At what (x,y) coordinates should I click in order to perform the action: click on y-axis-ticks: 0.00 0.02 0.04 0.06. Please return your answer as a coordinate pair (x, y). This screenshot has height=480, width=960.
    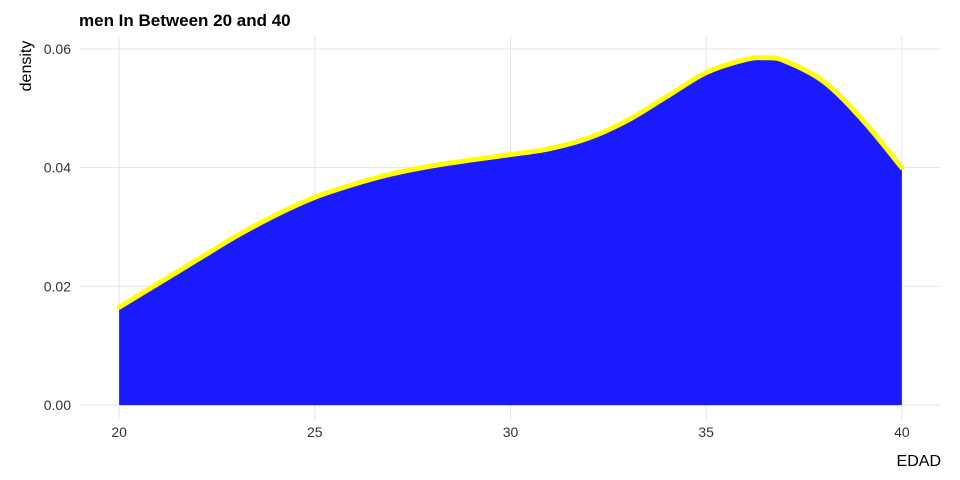
    Looking at the image, I should click on (57, 227).